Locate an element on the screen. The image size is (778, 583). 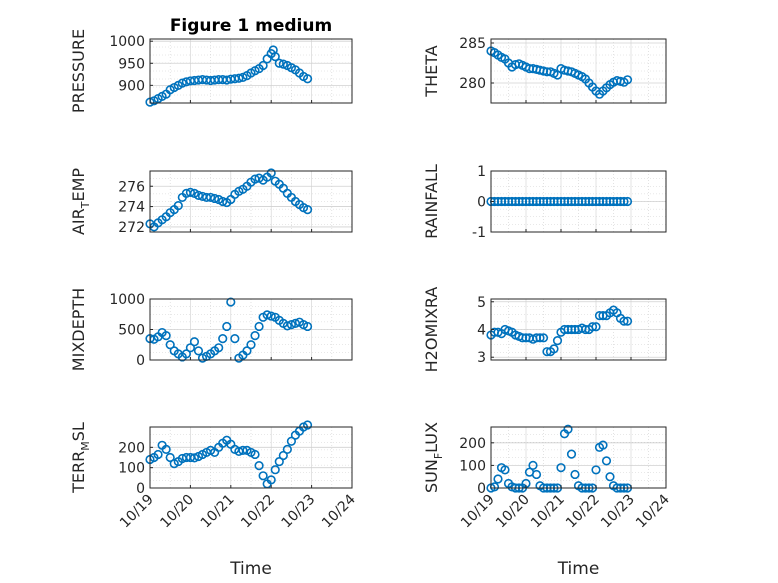
x-tick-label: 10/24 is located at coordinates (653, 511).